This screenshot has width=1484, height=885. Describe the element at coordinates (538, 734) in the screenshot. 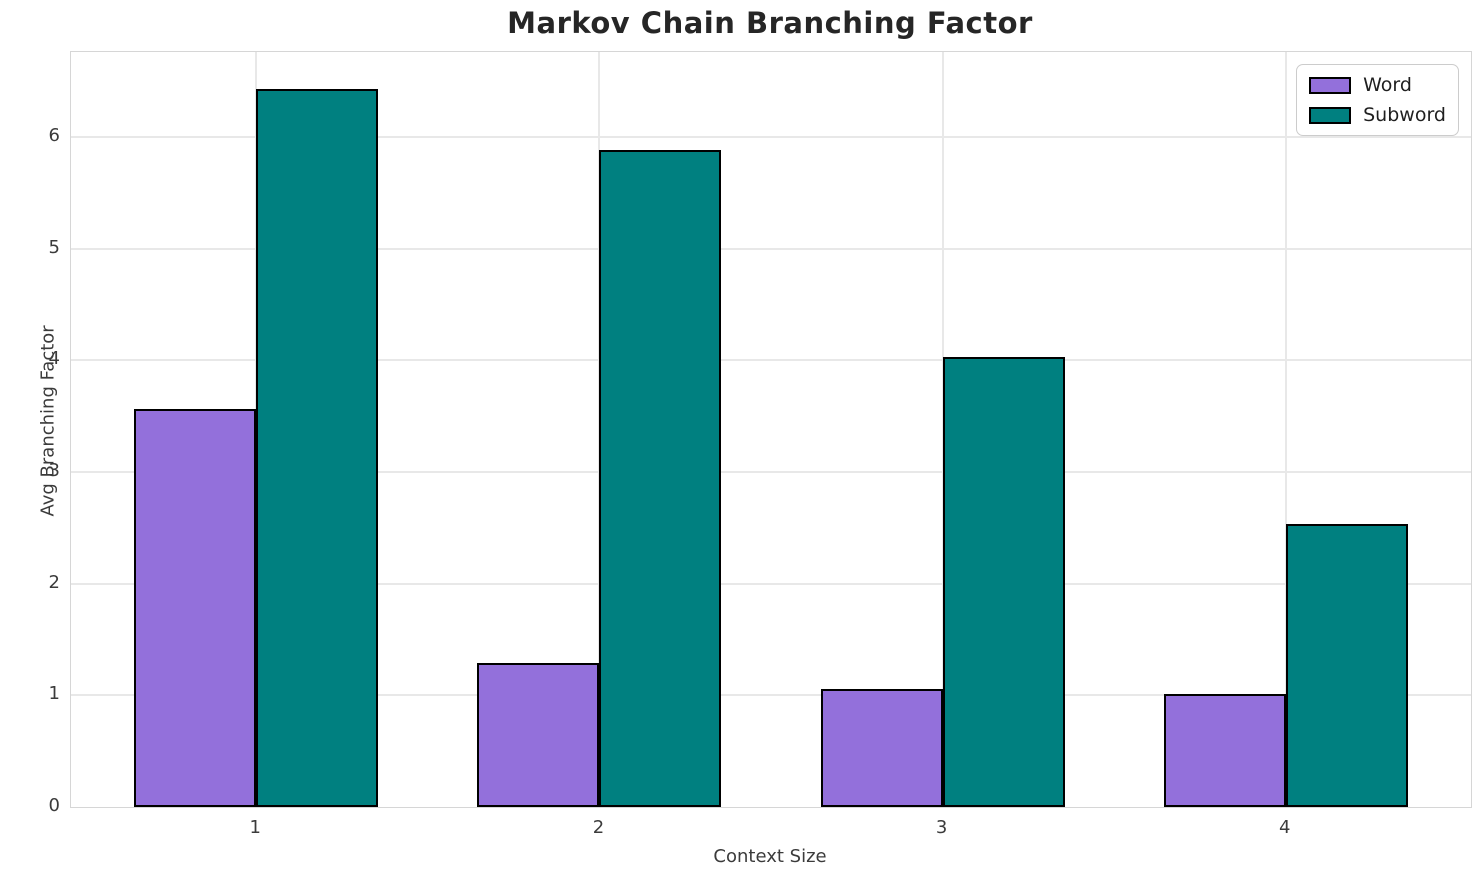

I see `bar-word-group2` at that location.